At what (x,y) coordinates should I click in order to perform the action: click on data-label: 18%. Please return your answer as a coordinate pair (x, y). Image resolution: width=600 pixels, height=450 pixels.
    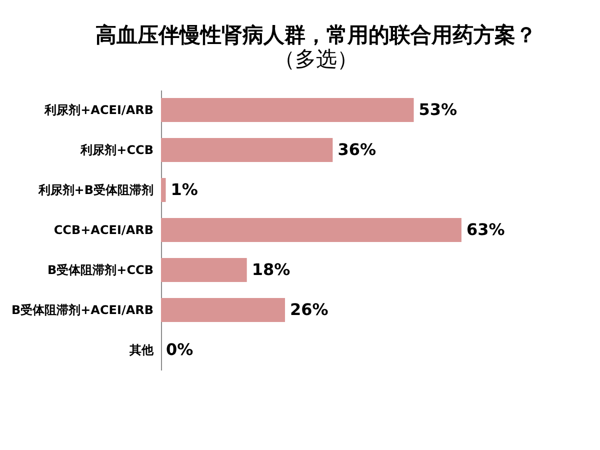
    Looking at the image, I should click on (271, 269).